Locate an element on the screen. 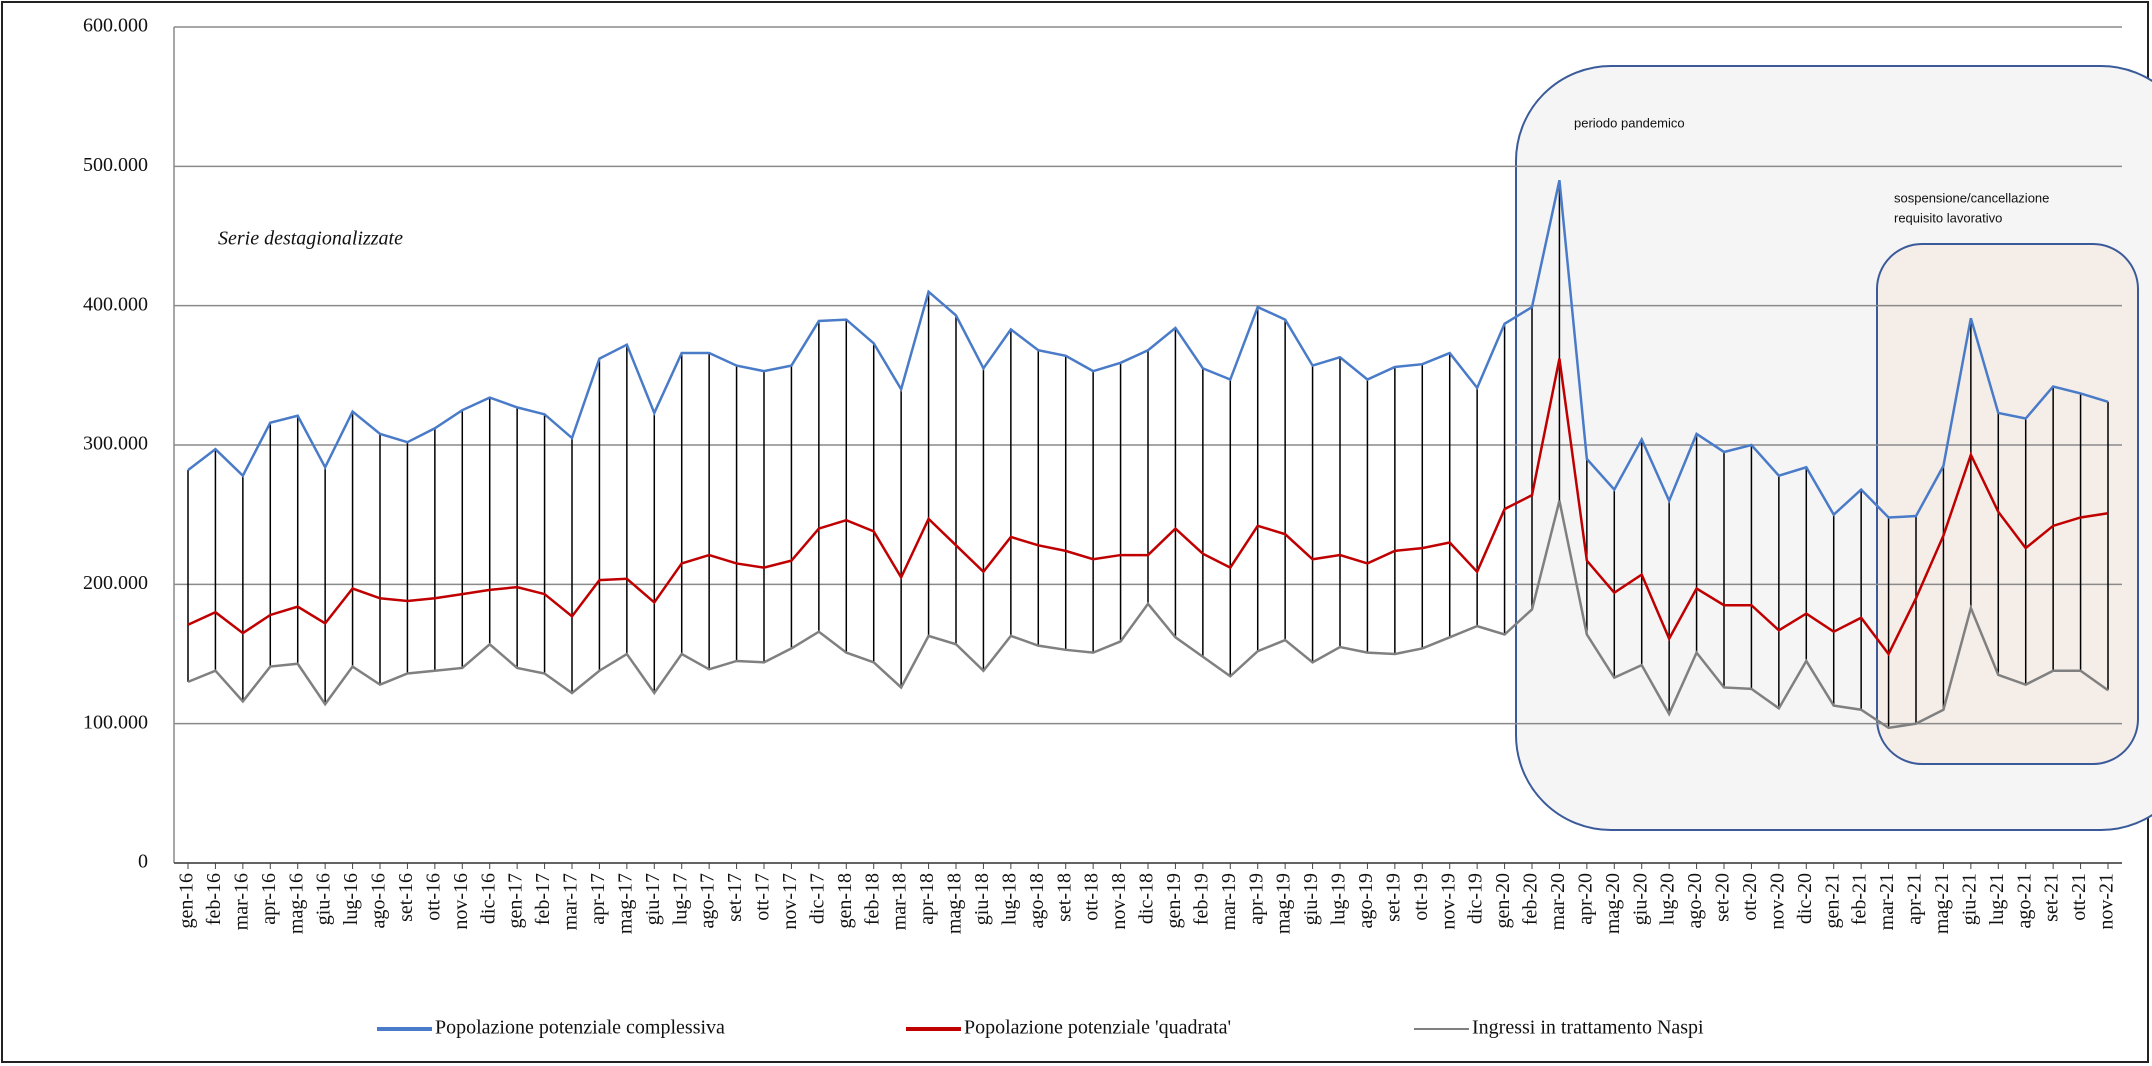  x-tick-label: mar-16 is located at coordinates (241, 901).